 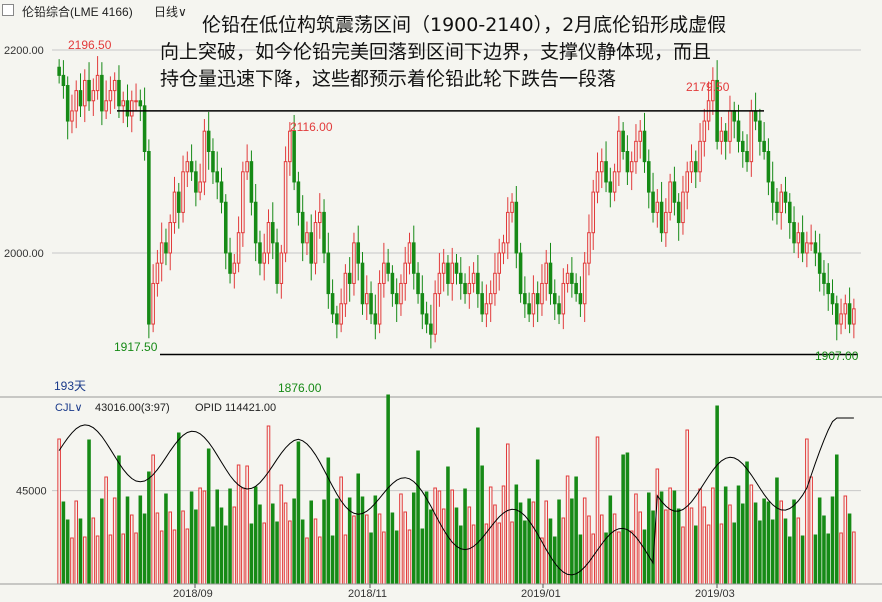 What do you see at coordinates (69, 408) in the screenshot?
I see `cjl-selector: CJL∨` at bounding box center [69, 408].